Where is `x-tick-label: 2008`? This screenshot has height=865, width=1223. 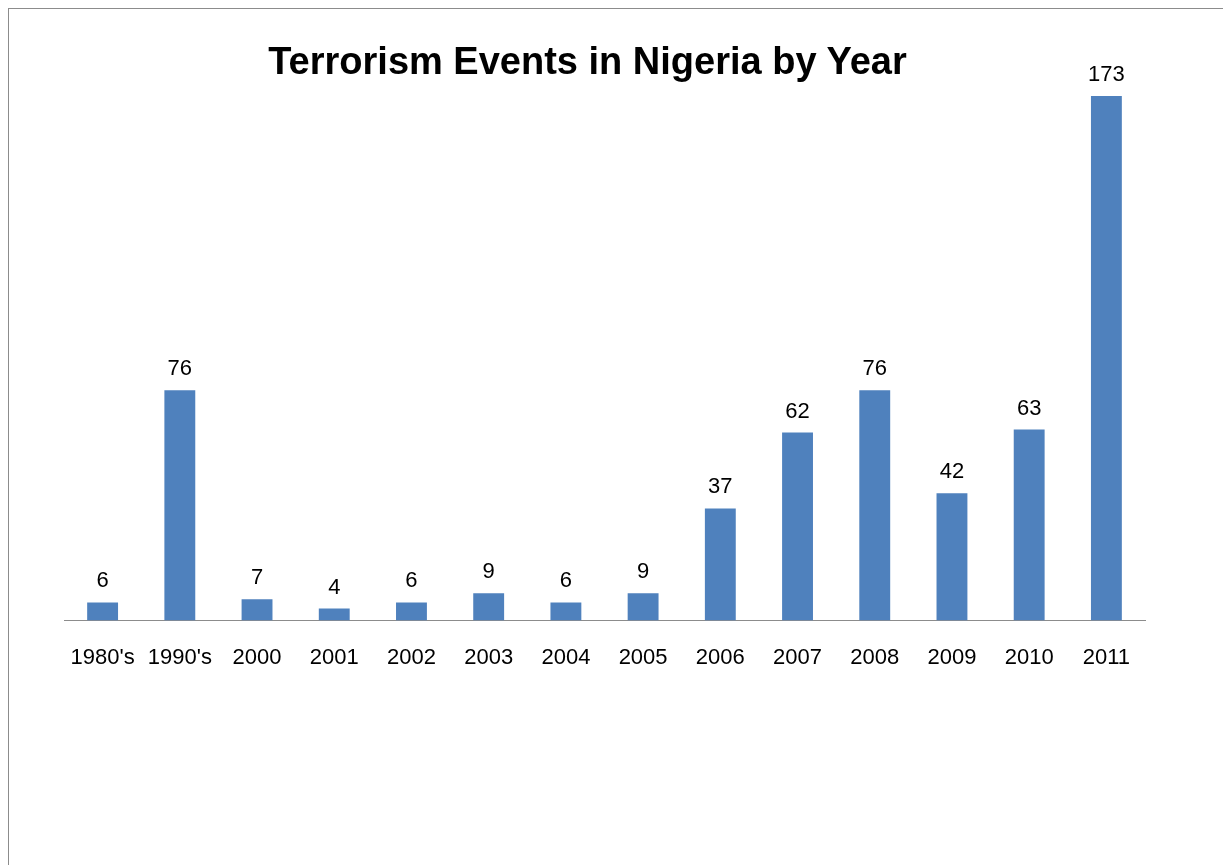
x-tick-label: 2008 is located at coordinates (875, 656).